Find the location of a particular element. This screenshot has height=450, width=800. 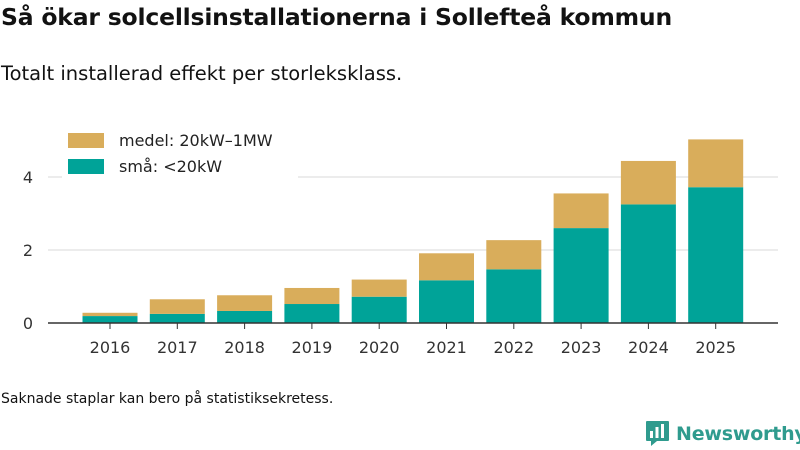

bar-small-2020 is located at coordinates (379, 309).